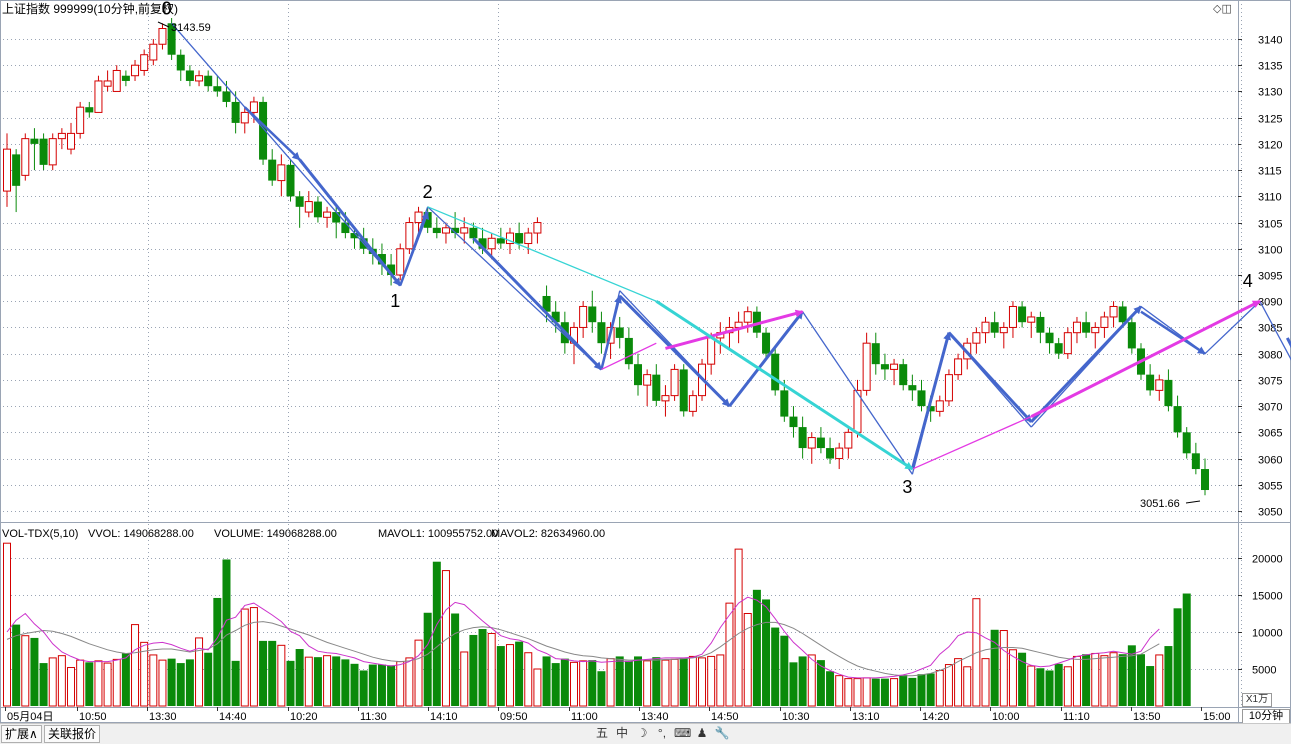 This screenshot has width=1291, height=744. I want to click on period-selector: 10分钟, so click(1266, 716).